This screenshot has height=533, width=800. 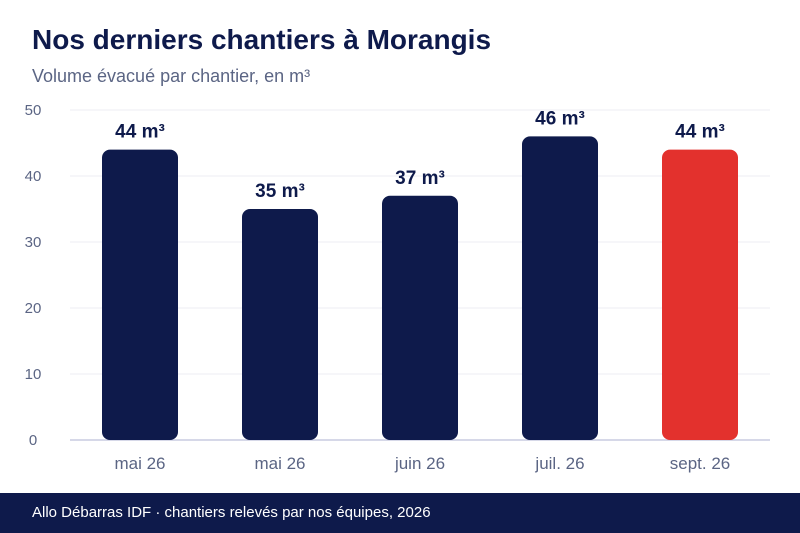 I want to click on y-tick-label: 20, so click(x=33, y=308).